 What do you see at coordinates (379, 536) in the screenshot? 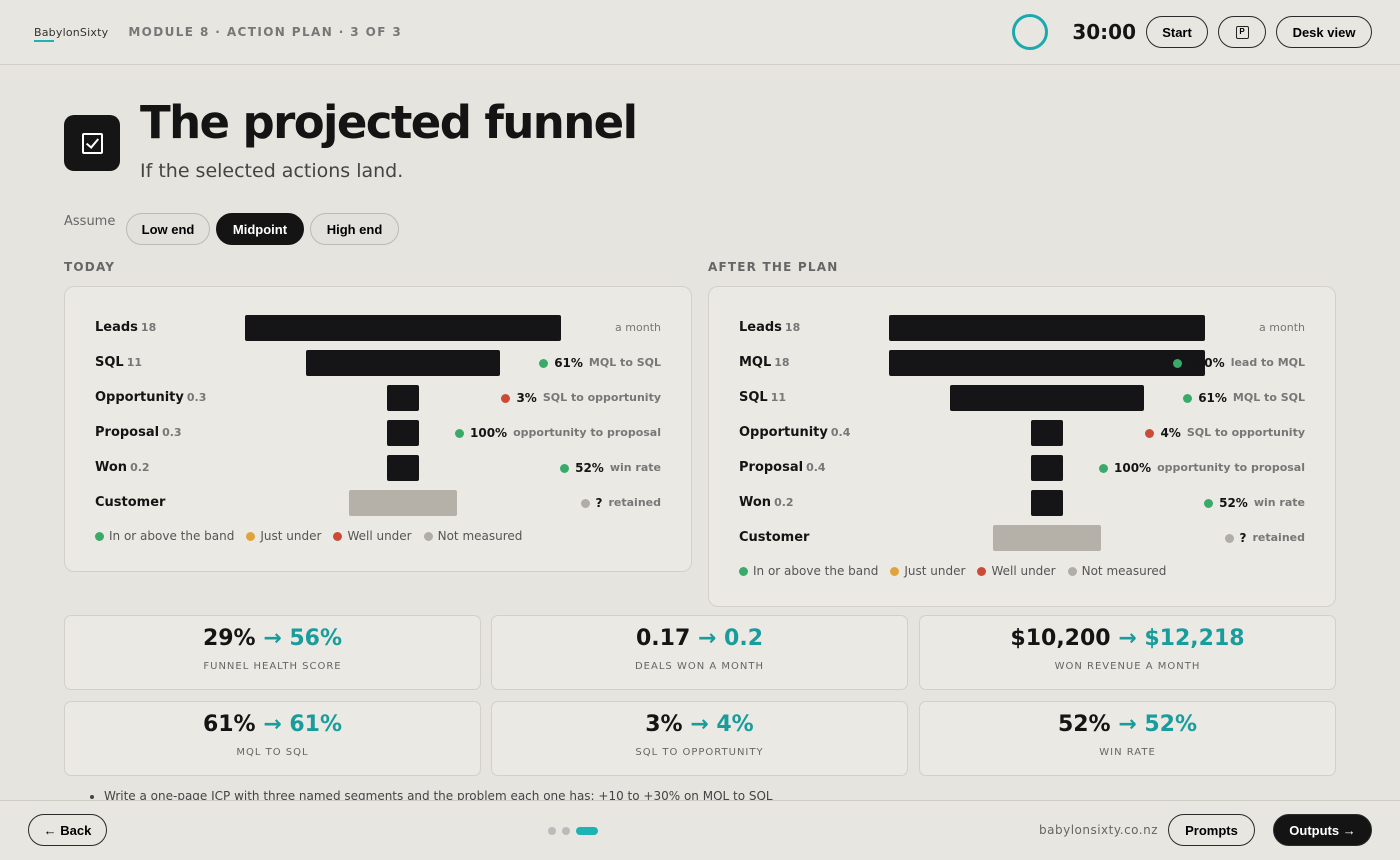
I see `legend-label: Well under` at bounding box center [379, 536].